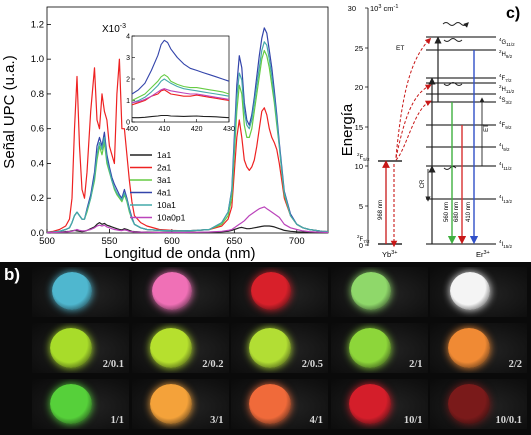 The width and height of the screenshot is (531, 435). Describe the element at coordinates (37, 129) in the screenshot. I see `y-tick-label: 0.6` at that location.